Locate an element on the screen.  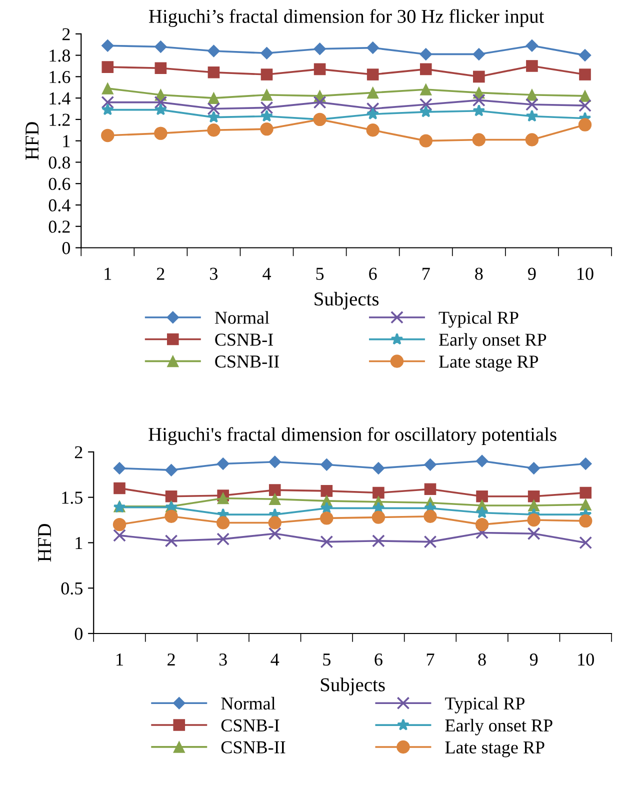
chart-title: Higuchi's fractal dimension for oscillatory potentials is located at coordinates (352, 436).